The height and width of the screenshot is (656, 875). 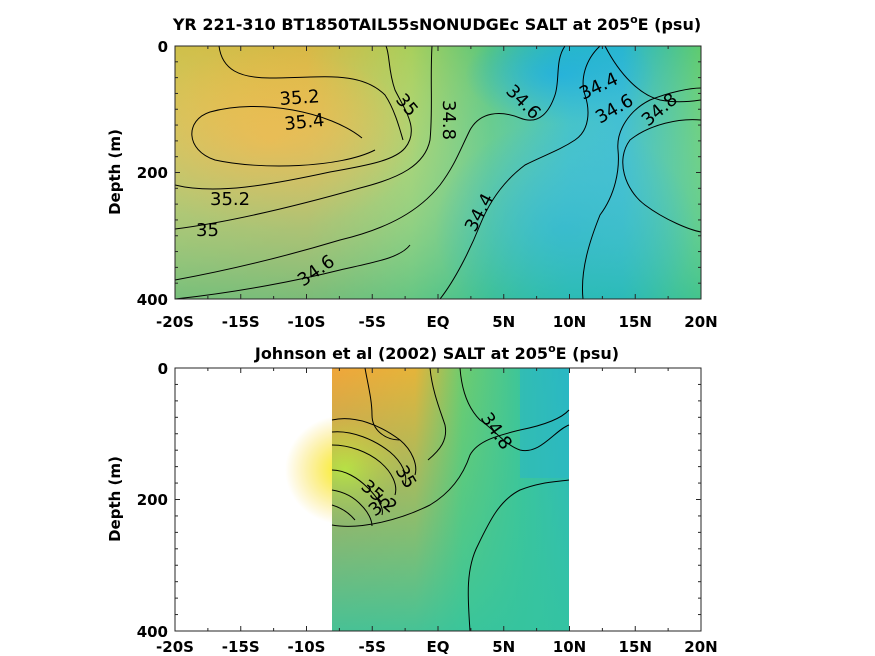 I want to click on contour-label: 35.4, so click(x=304, y=122).